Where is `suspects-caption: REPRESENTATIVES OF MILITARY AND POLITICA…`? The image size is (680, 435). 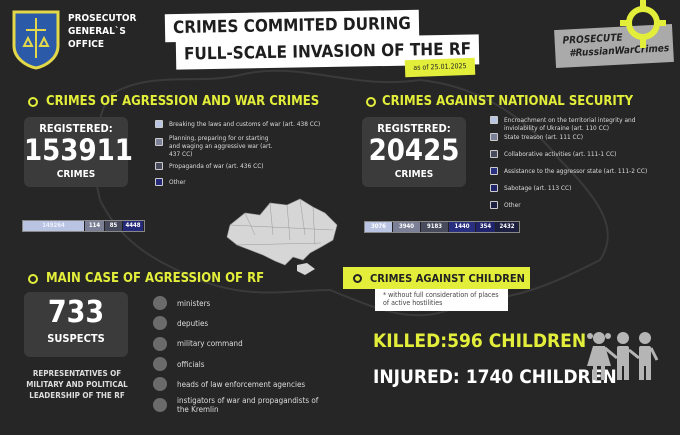 suspects-caption: REPRESENTATIVES OF MILITARY AND POLITICA… is located at coordinates (77, 384).